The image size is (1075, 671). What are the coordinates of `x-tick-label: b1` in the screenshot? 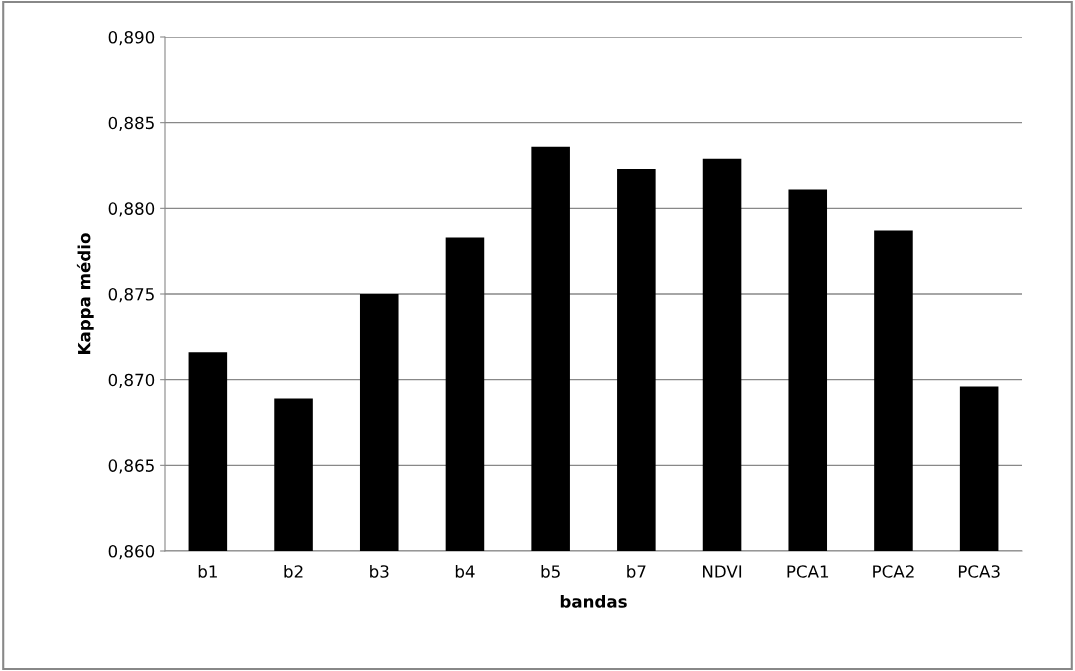 It's located at (207, 571).